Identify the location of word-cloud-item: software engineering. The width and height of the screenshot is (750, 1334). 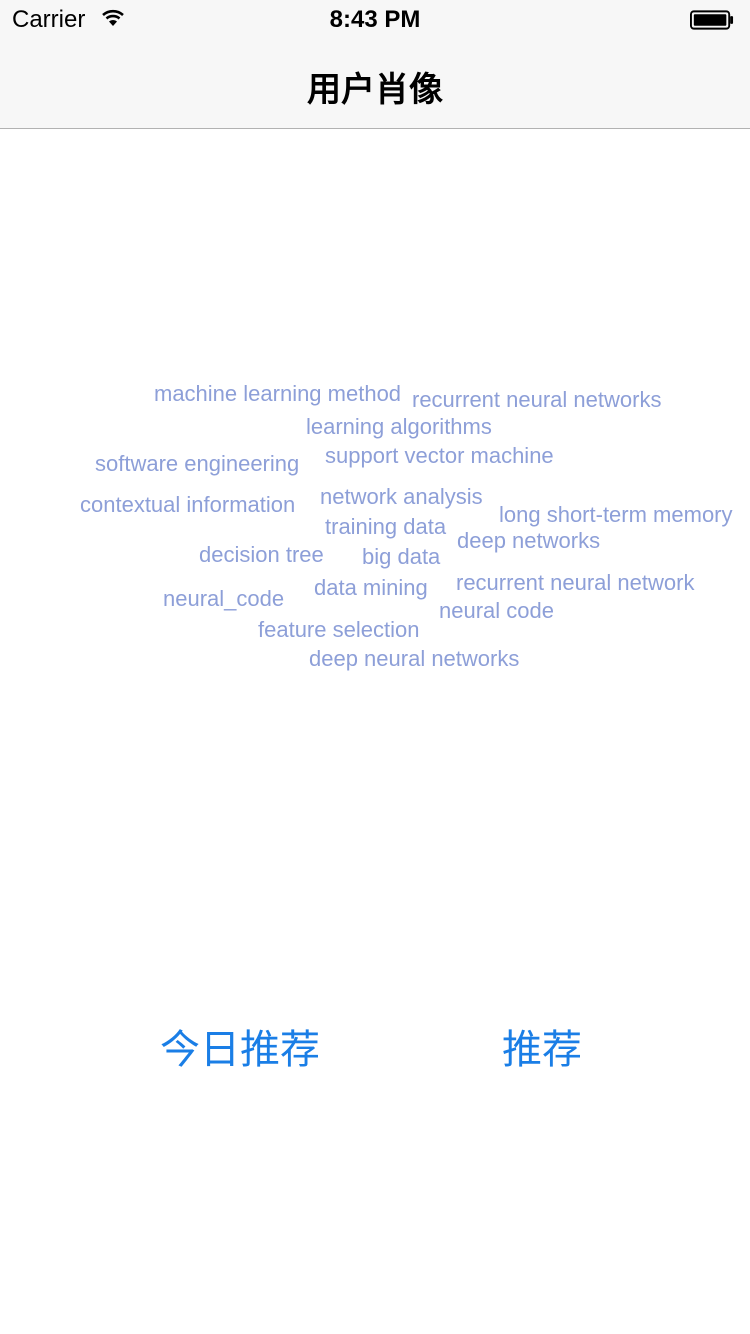
(197, 463).